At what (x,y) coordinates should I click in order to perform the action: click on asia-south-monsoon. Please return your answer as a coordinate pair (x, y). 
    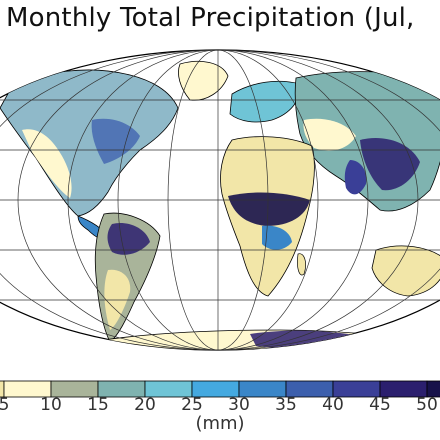
    Looking at the image, I should click on (390, 164).